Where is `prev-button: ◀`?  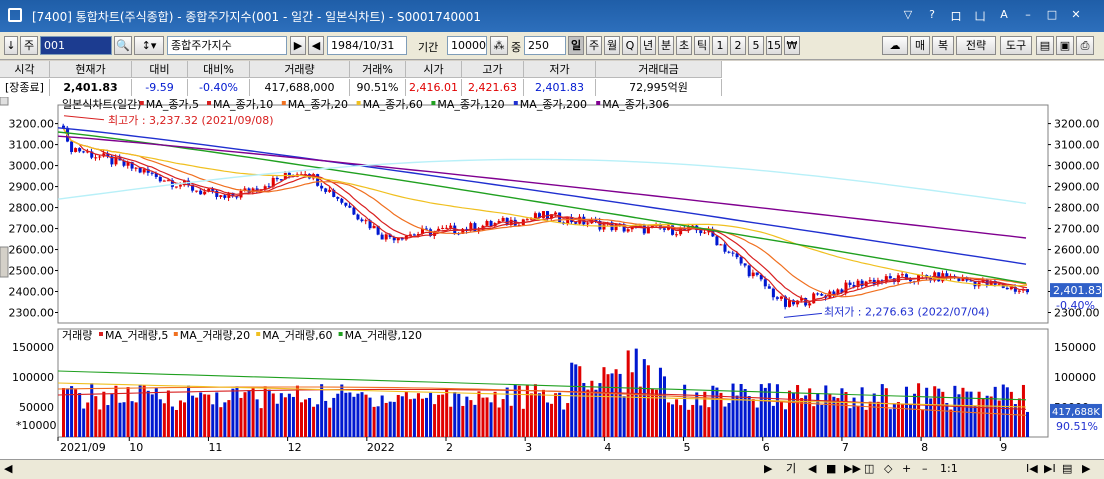 prev-button: ◀ is located at coordinates (316, 45).